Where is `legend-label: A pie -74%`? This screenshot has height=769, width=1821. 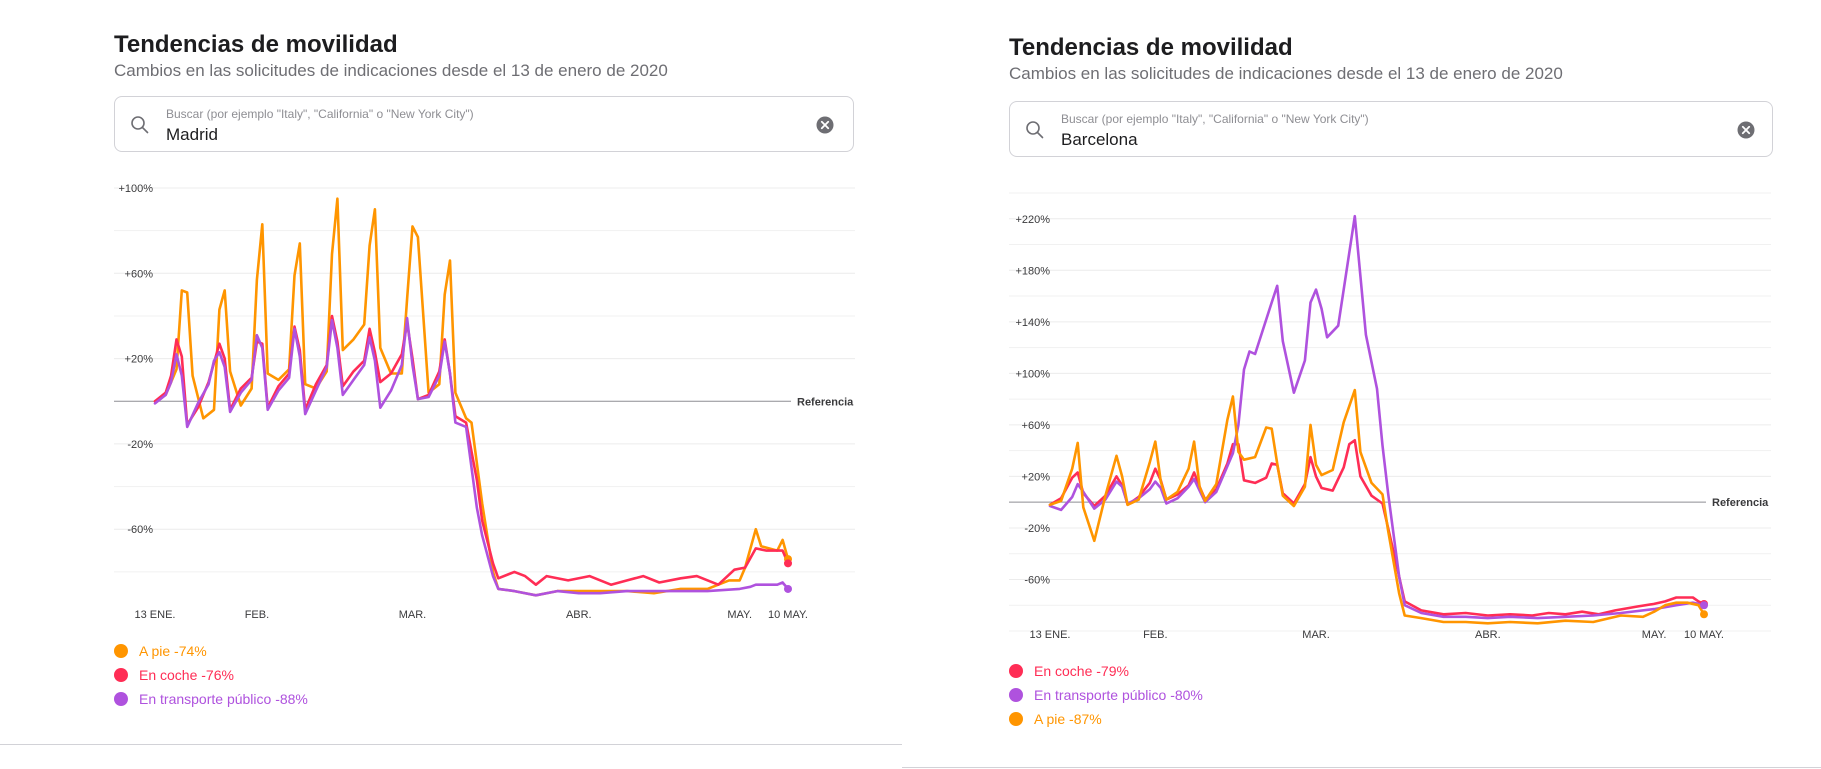
legend-label: A pie -74% is located at coordinates (173, 651).